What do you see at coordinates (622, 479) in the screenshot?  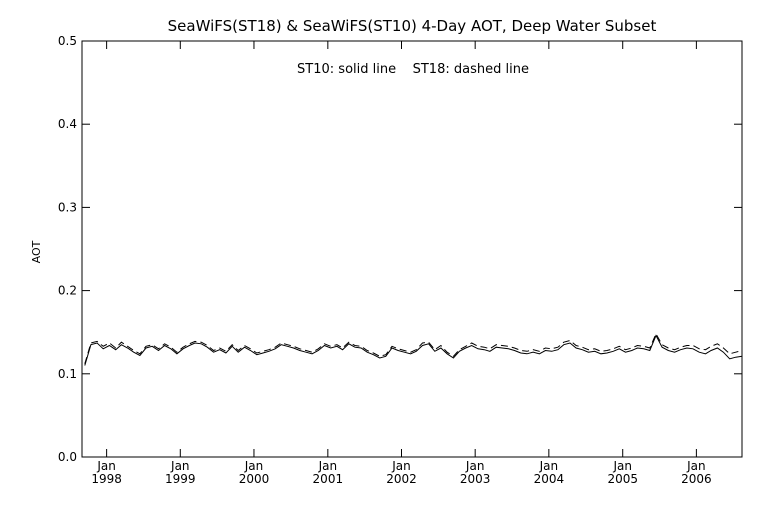 I see `x-tick-year-label: 2005` at bounding box center [622, 479].